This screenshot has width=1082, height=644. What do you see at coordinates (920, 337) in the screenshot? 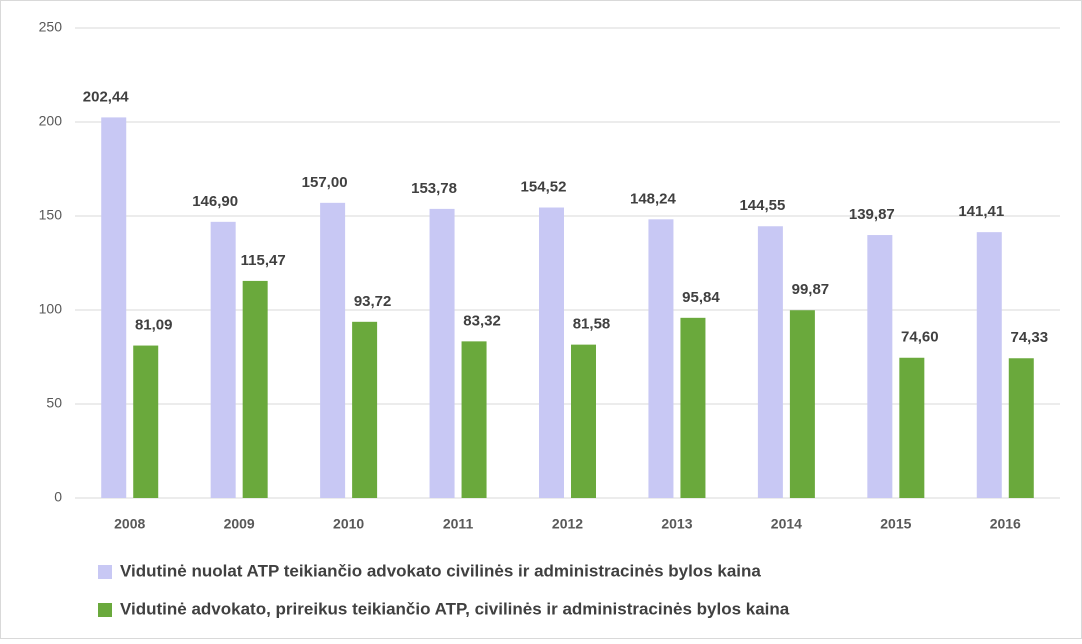
I see `value-label: 74,60` at bounding box center [920, 337].